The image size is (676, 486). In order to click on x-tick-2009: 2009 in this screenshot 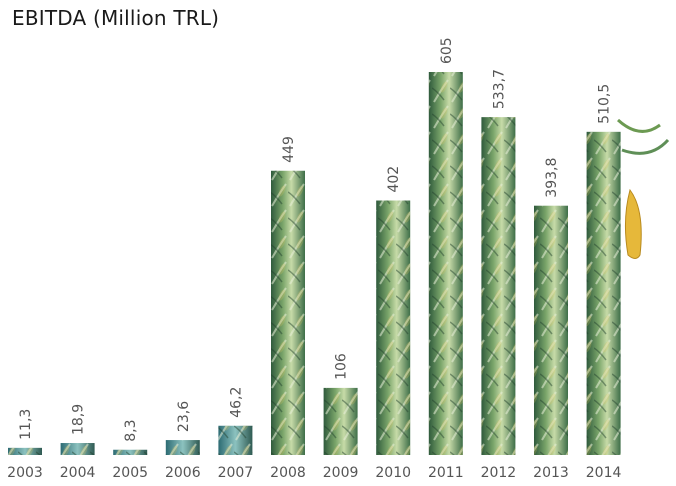, I will do `click(341, 473)`.